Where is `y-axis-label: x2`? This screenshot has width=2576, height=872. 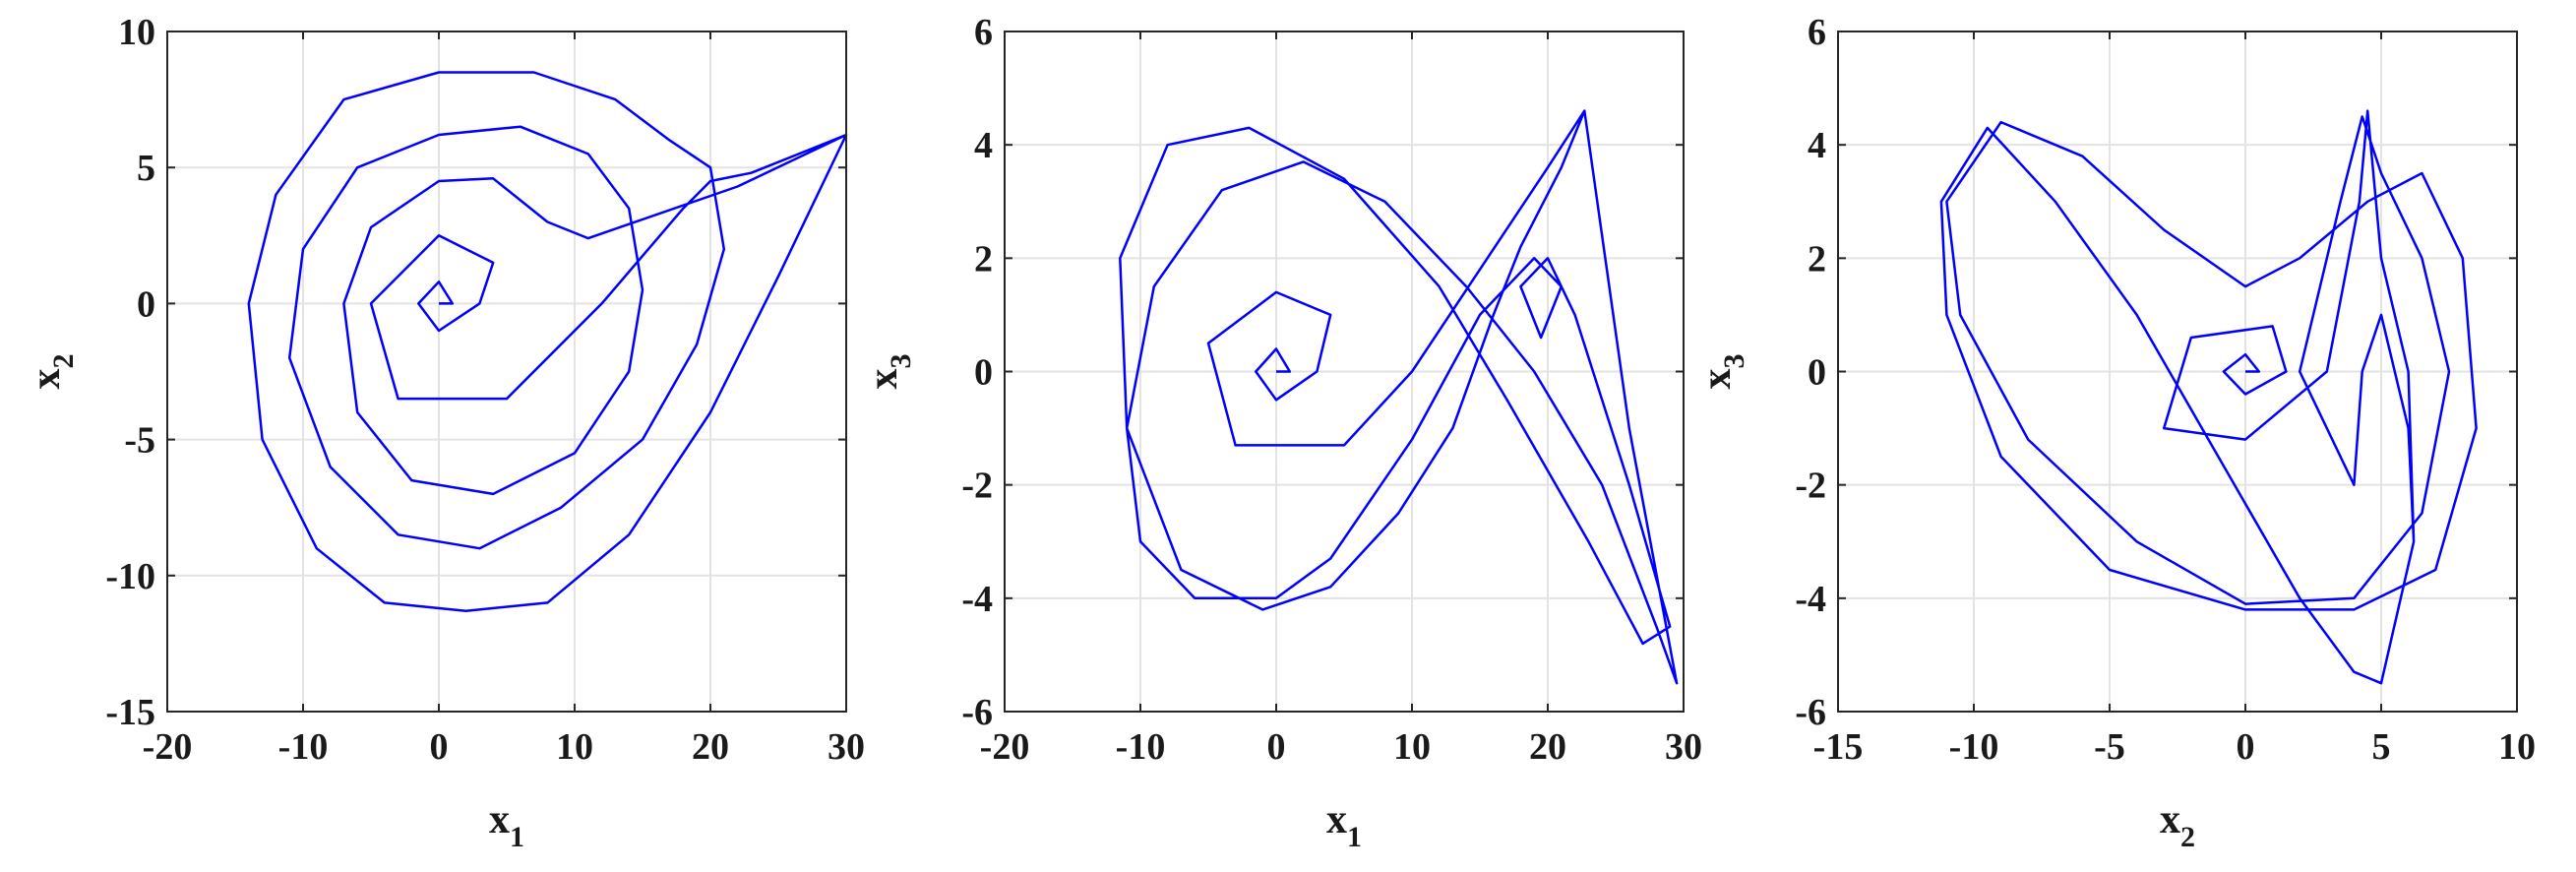 y-axis-label: x2 is located at coordinates (52, 372).